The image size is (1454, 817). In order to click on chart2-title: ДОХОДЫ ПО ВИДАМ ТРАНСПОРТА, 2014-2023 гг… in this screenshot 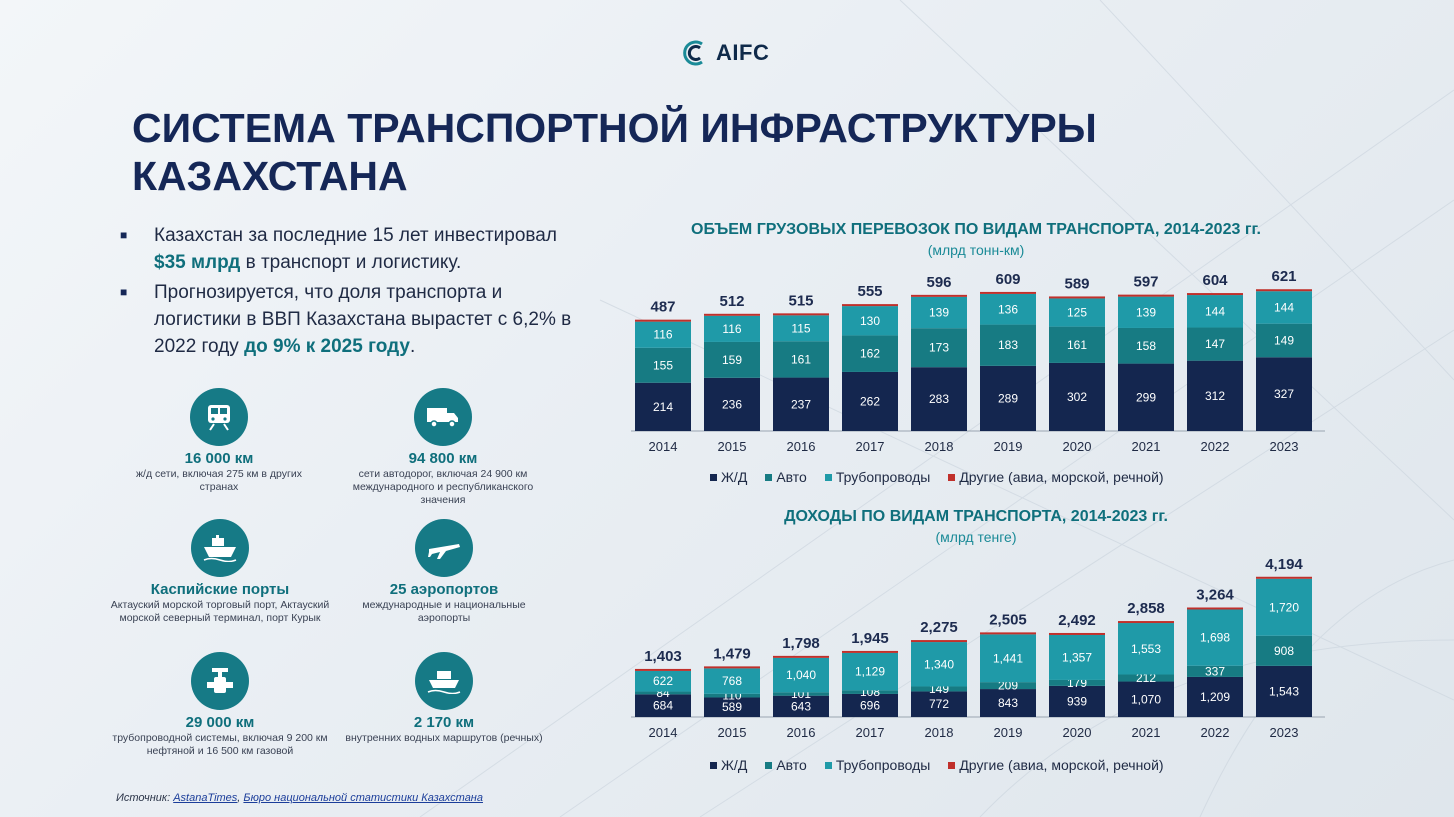, I will do `click(976, 516)`.